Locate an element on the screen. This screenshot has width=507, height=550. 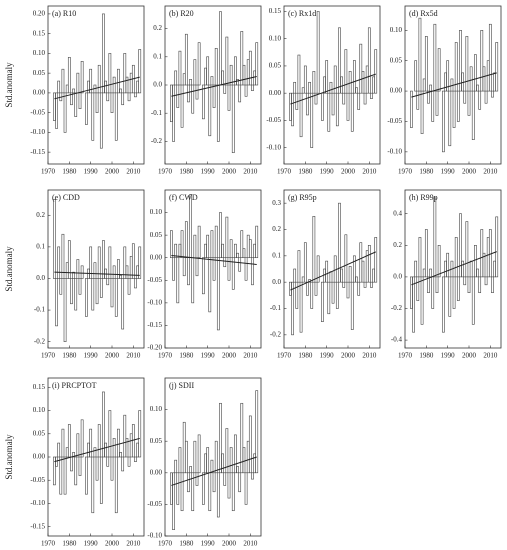
x-tick-label: 2000 is located at coordinates (469, 172).